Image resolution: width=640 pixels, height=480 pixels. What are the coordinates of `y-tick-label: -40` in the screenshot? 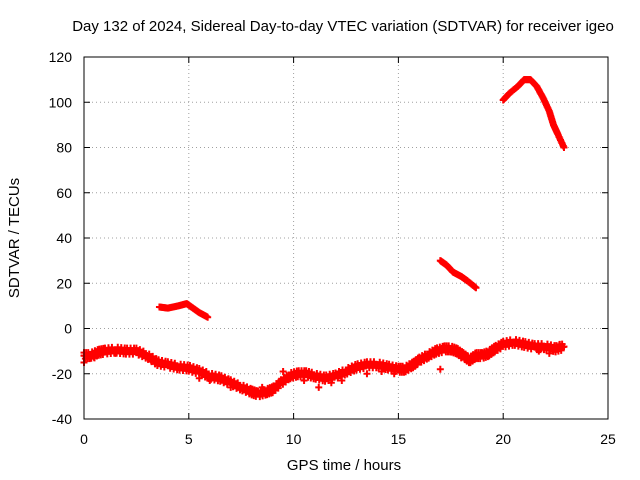 It's located at (62, 419).